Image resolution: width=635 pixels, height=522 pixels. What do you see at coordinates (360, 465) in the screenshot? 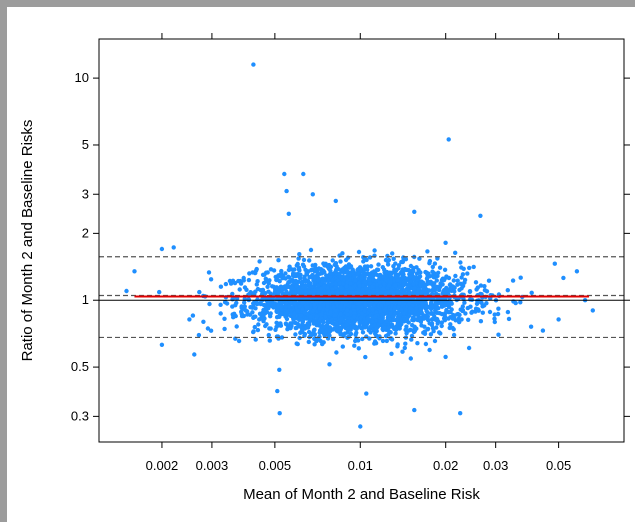
I see `x-tick-label: 0.01` at bounding box center [360, 465].